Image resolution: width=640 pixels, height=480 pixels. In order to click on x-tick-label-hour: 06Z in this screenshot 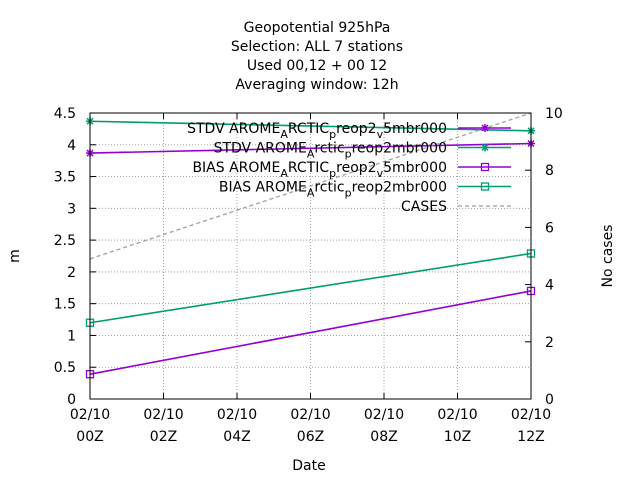, I will do `click(310, 437)`.